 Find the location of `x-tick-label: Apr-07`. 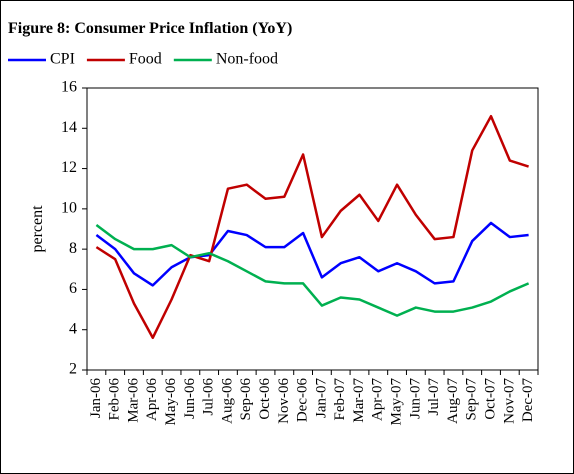

x-tick-label: Apr-07 is located at coordinates (378, 400).